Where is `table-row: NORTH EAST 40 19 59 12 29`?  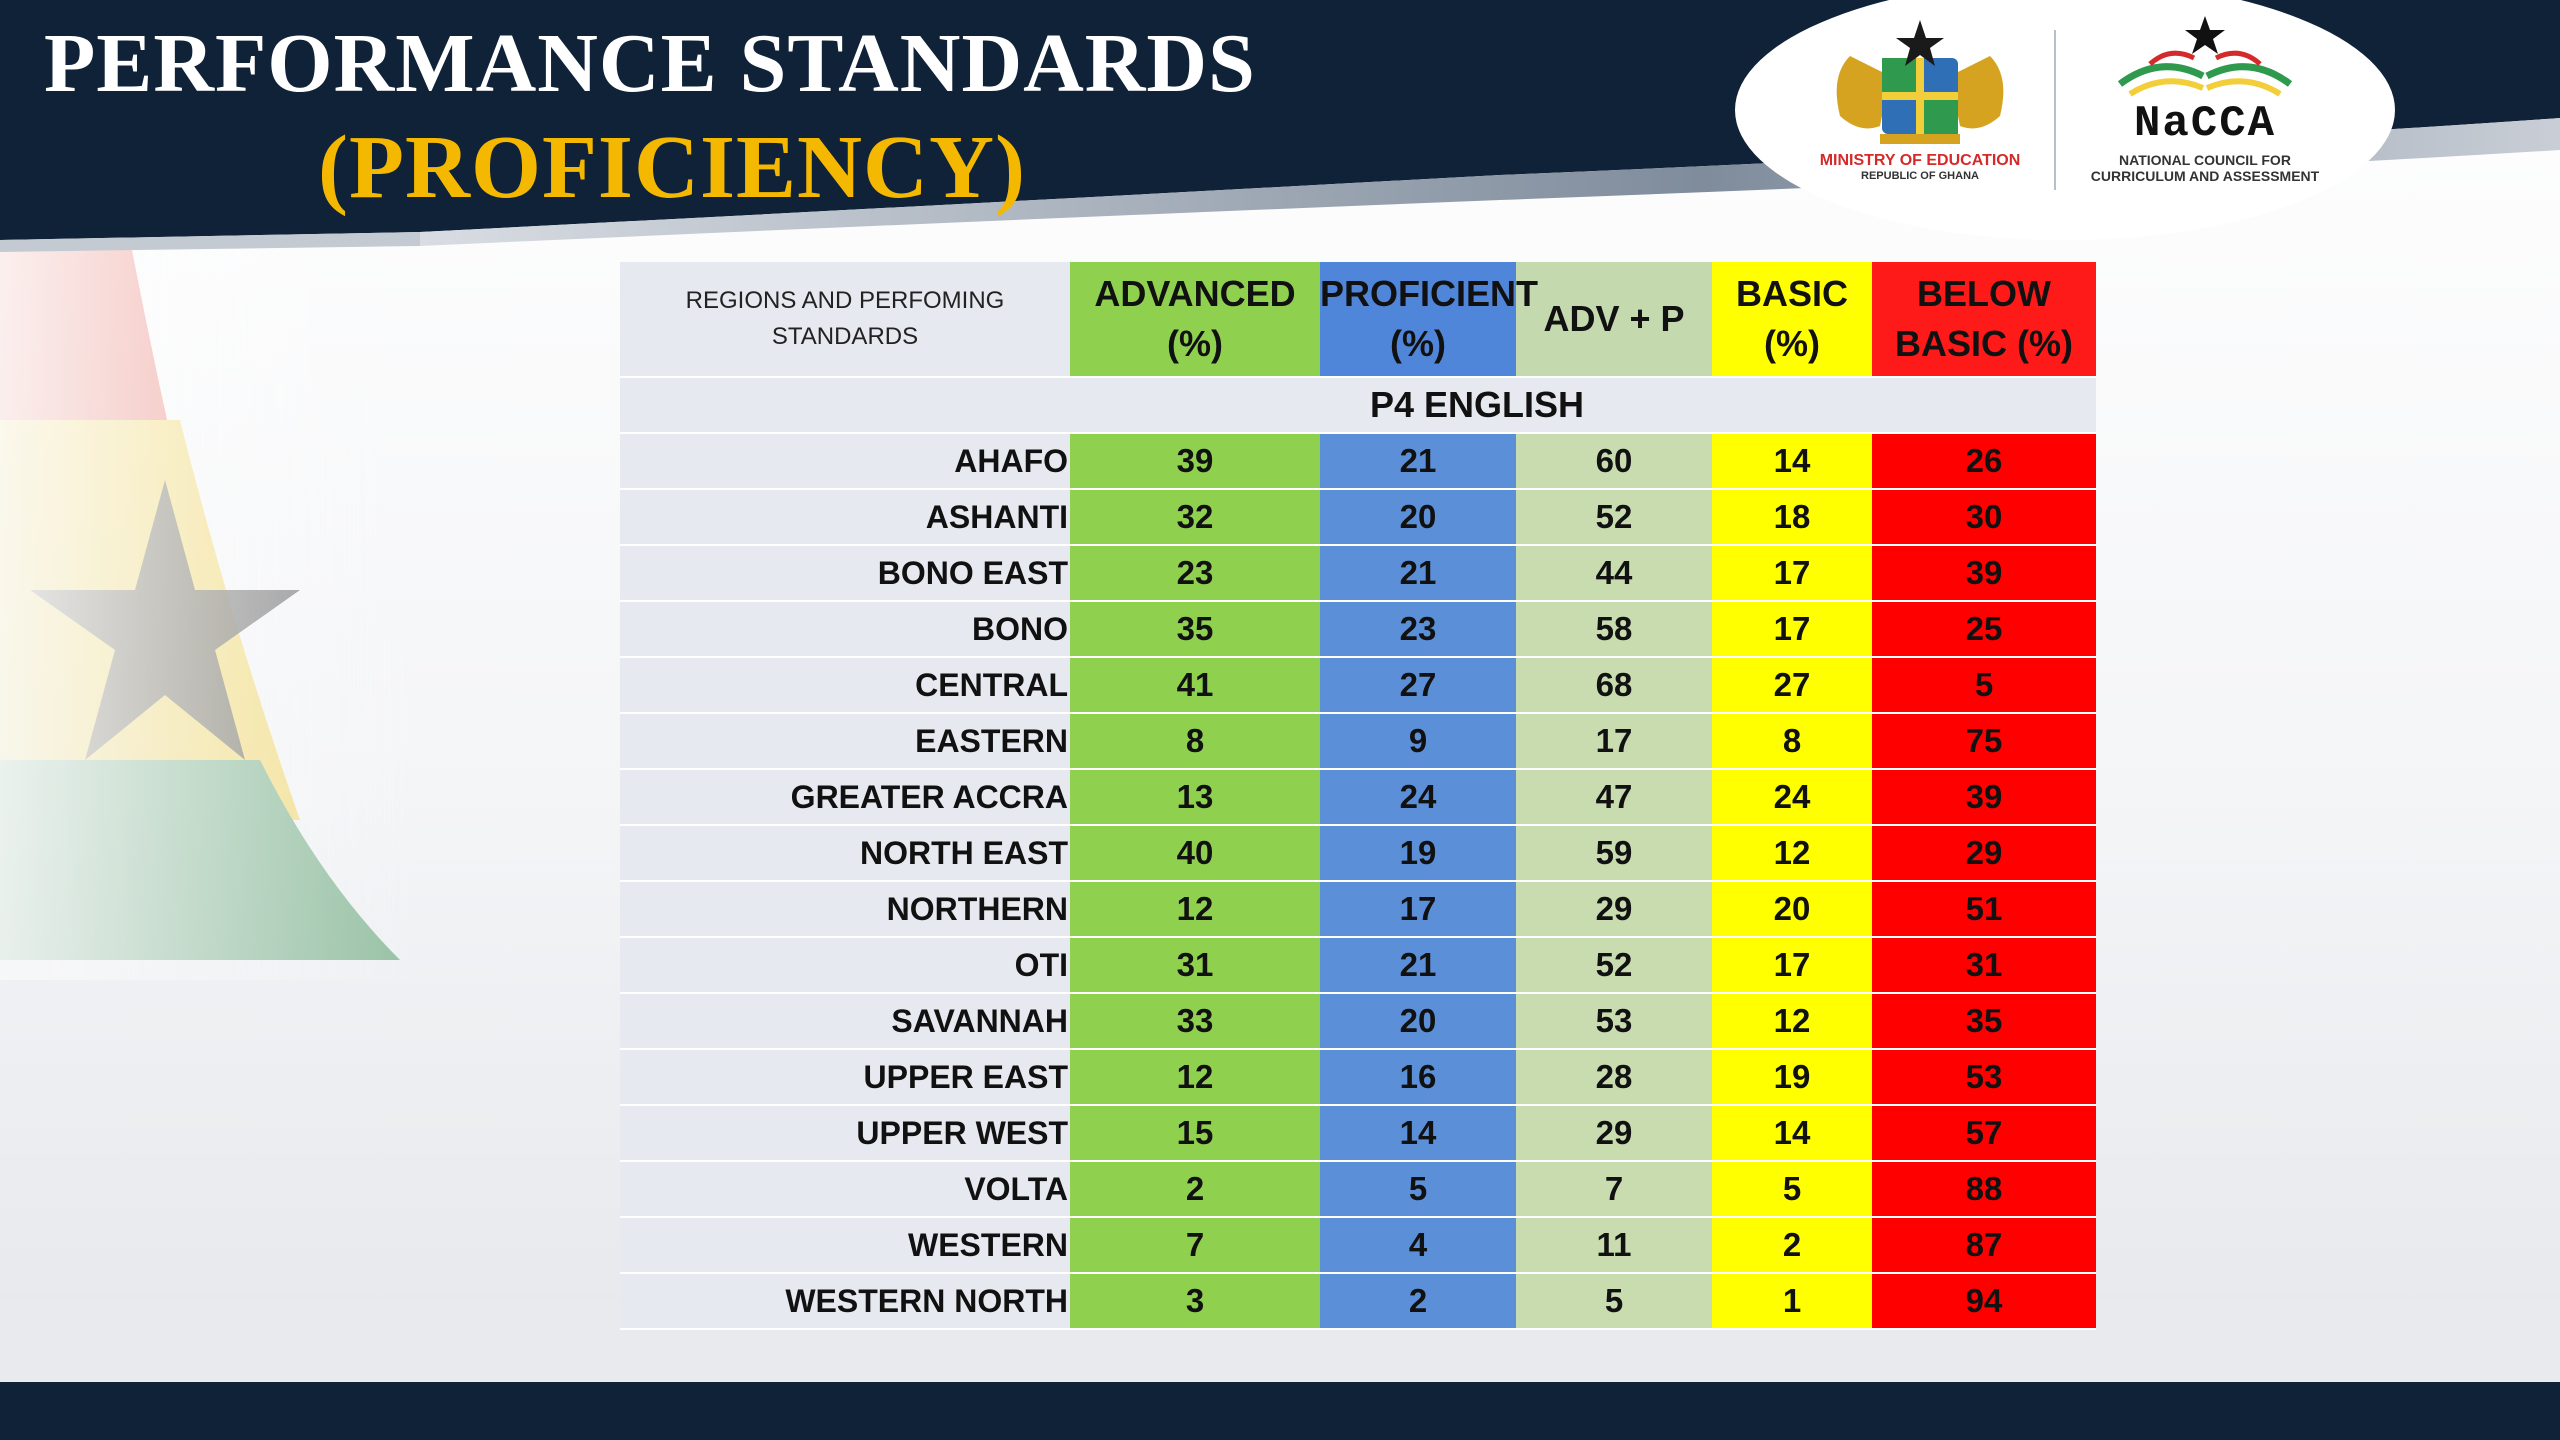
table-row: NORTH EAST 40 19 59 12 29 is located at coordinates (1358, 853).